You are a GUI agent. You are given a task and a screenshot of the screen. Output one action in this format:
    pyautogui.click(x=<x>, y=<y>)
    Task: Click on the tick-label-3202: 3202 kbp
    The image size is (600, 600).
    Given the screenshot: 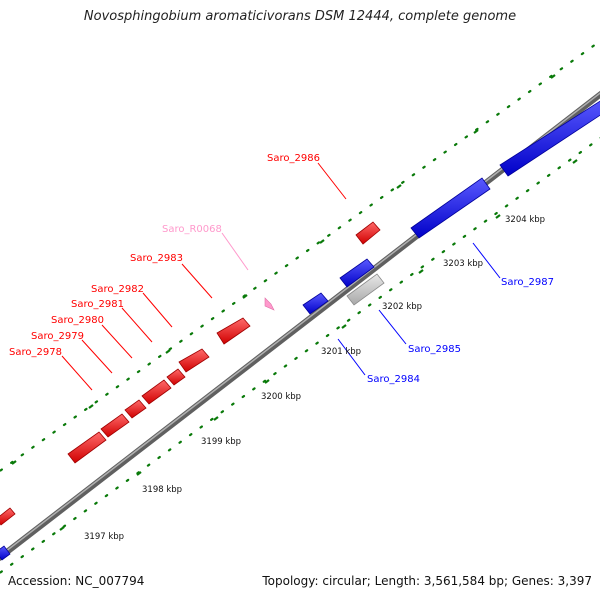 What is the action you would take?
    pyautogui.click(x=402, y=307)
    